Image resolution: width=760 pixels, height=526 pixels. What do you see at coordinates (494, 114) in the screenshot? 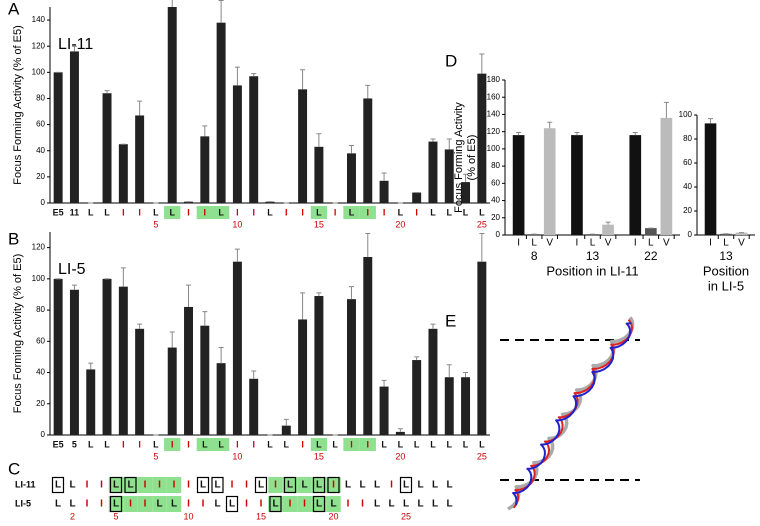
I see `y-tick-label: 140` at bounding box center [494, 114].